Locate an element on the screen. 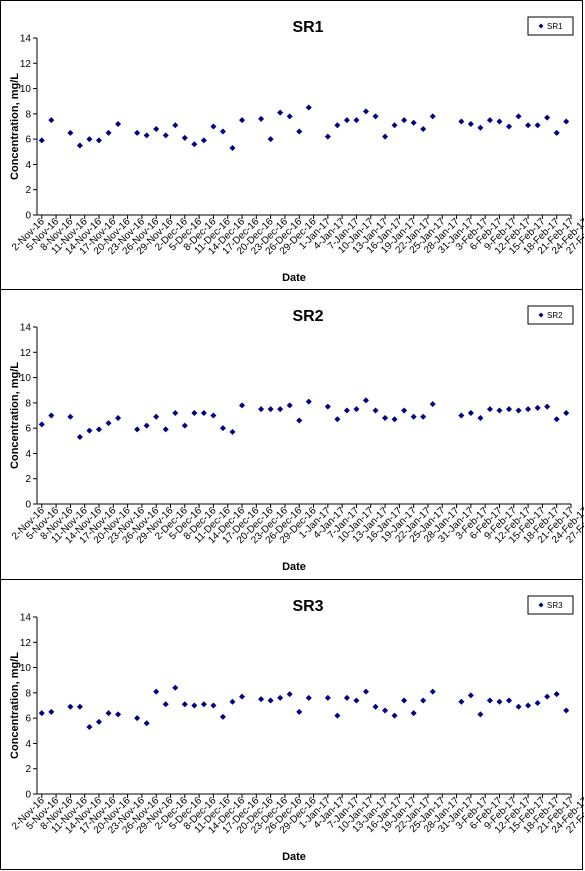 This screenshot has width=585, height=871. chart-title: SR3 is located at coordinates (307, 606).